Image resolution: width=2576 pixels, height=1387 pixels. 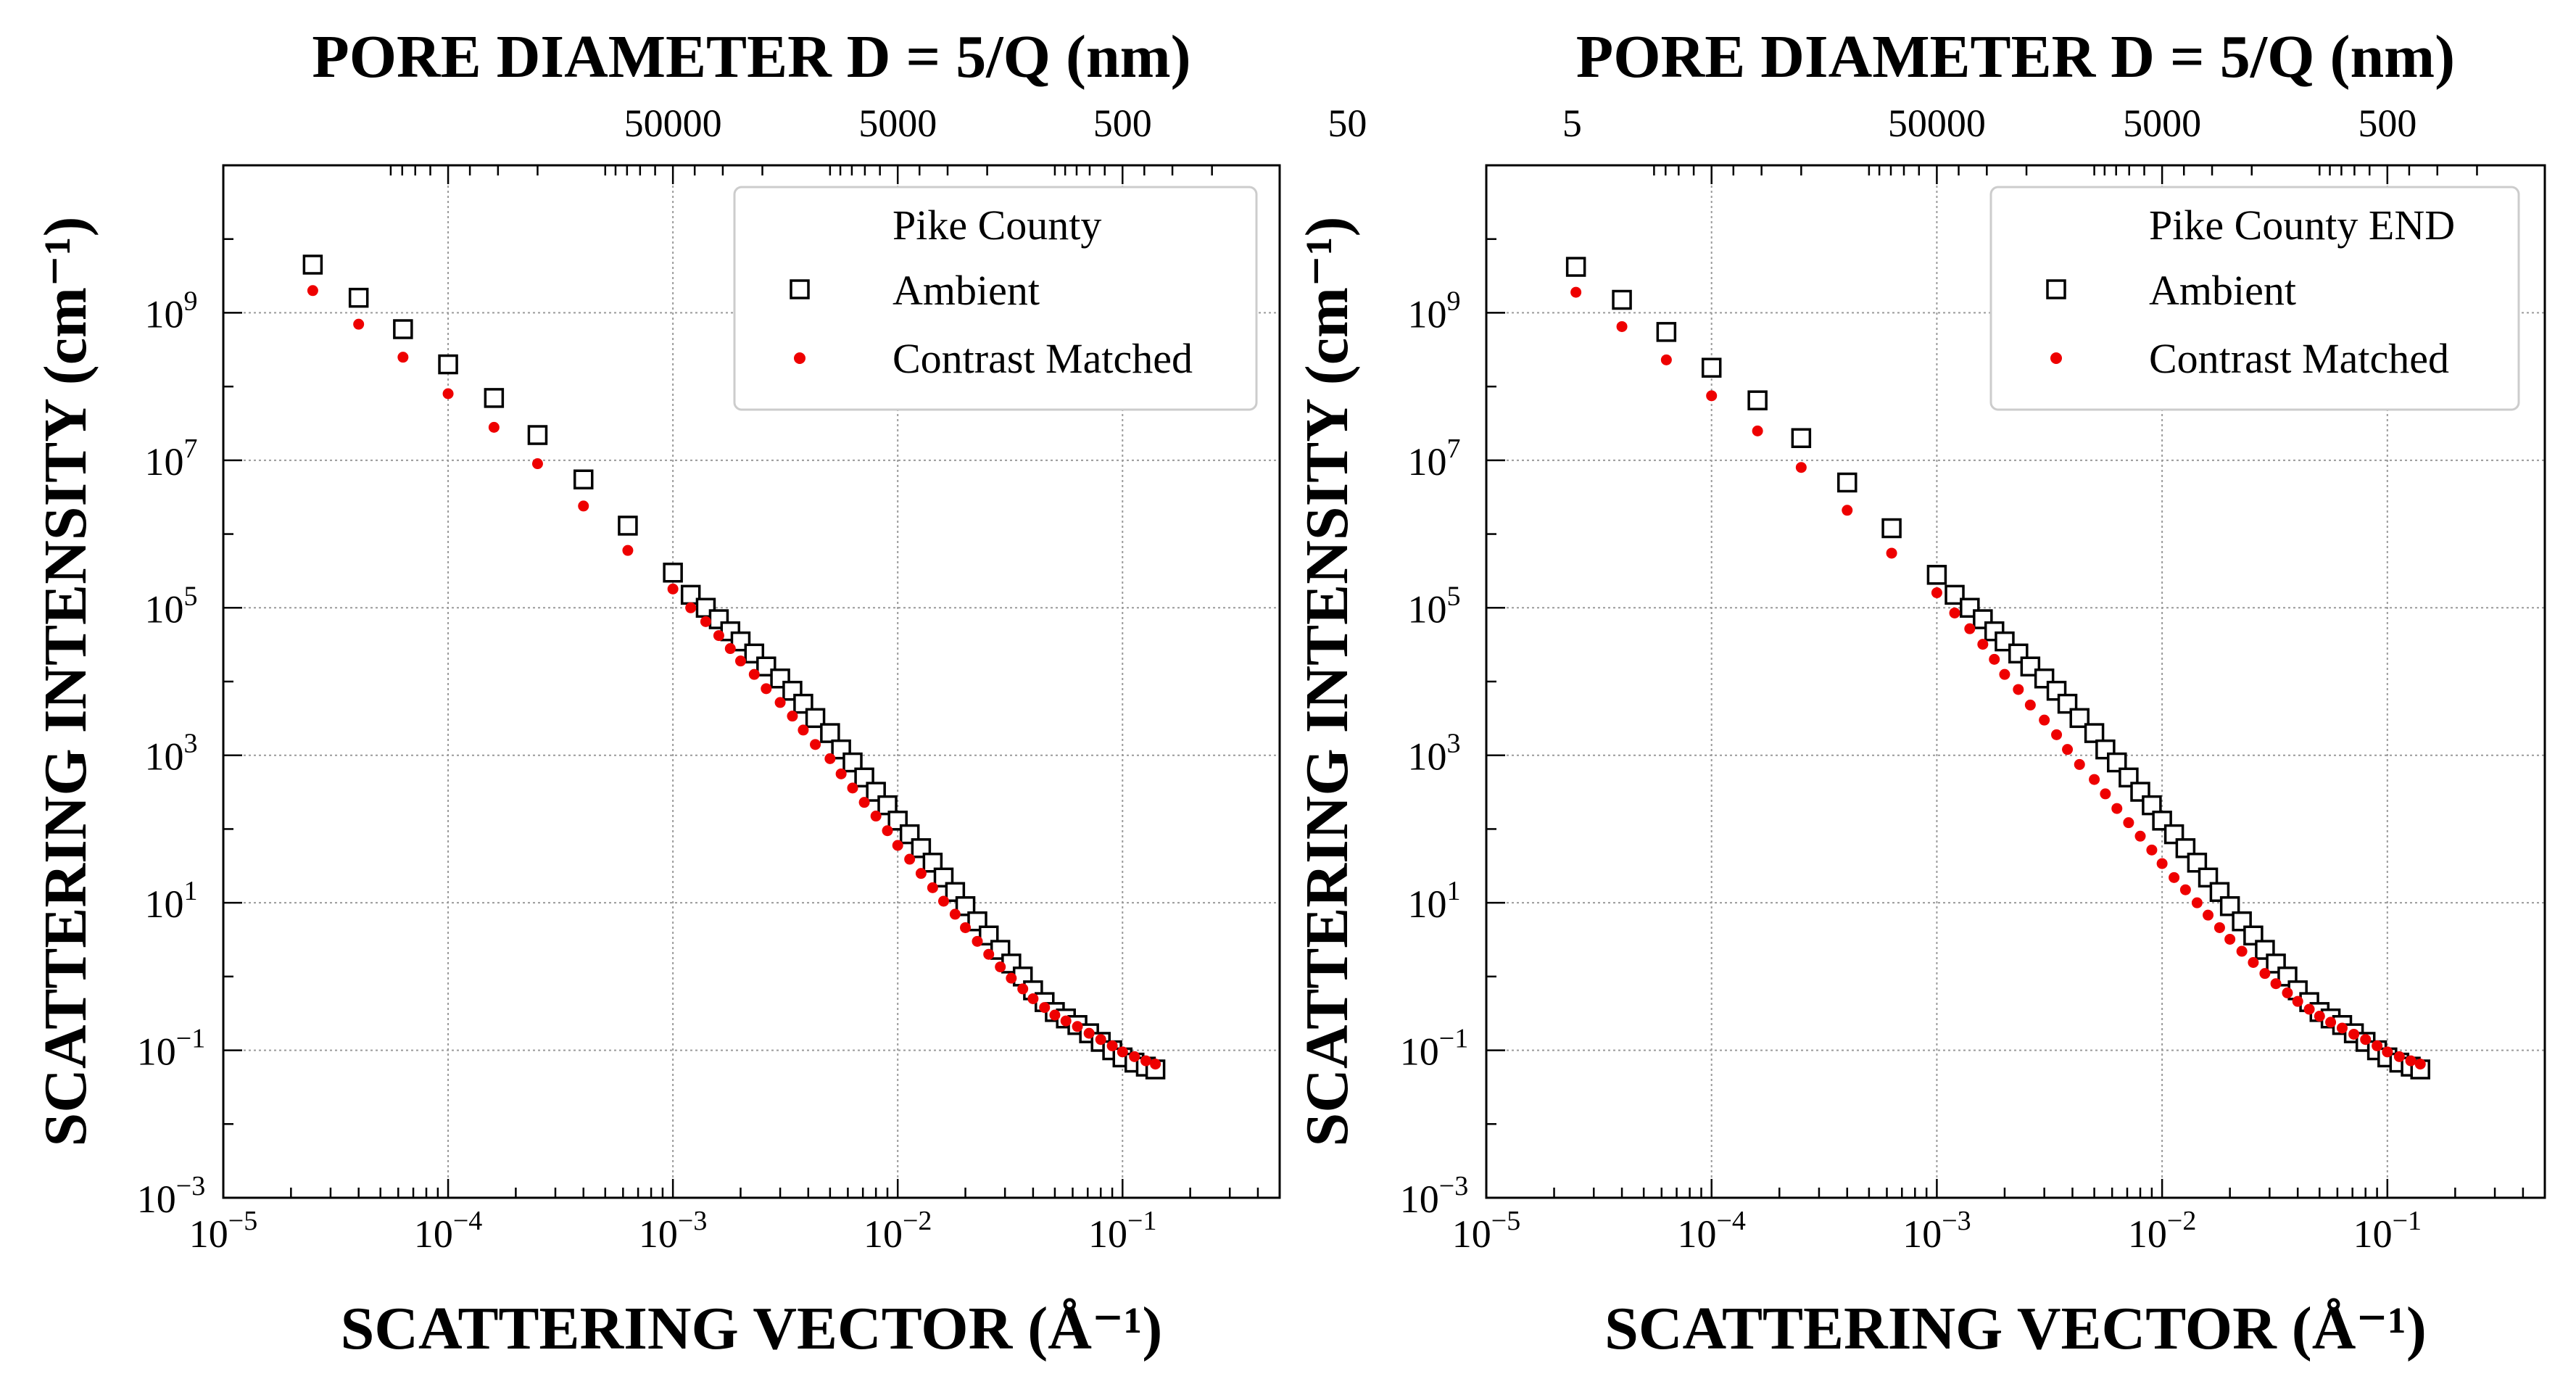 I want to click on top-axis-title: PORE DIAMETER D = 5/Q (nm), so click(x=2015, y=57).